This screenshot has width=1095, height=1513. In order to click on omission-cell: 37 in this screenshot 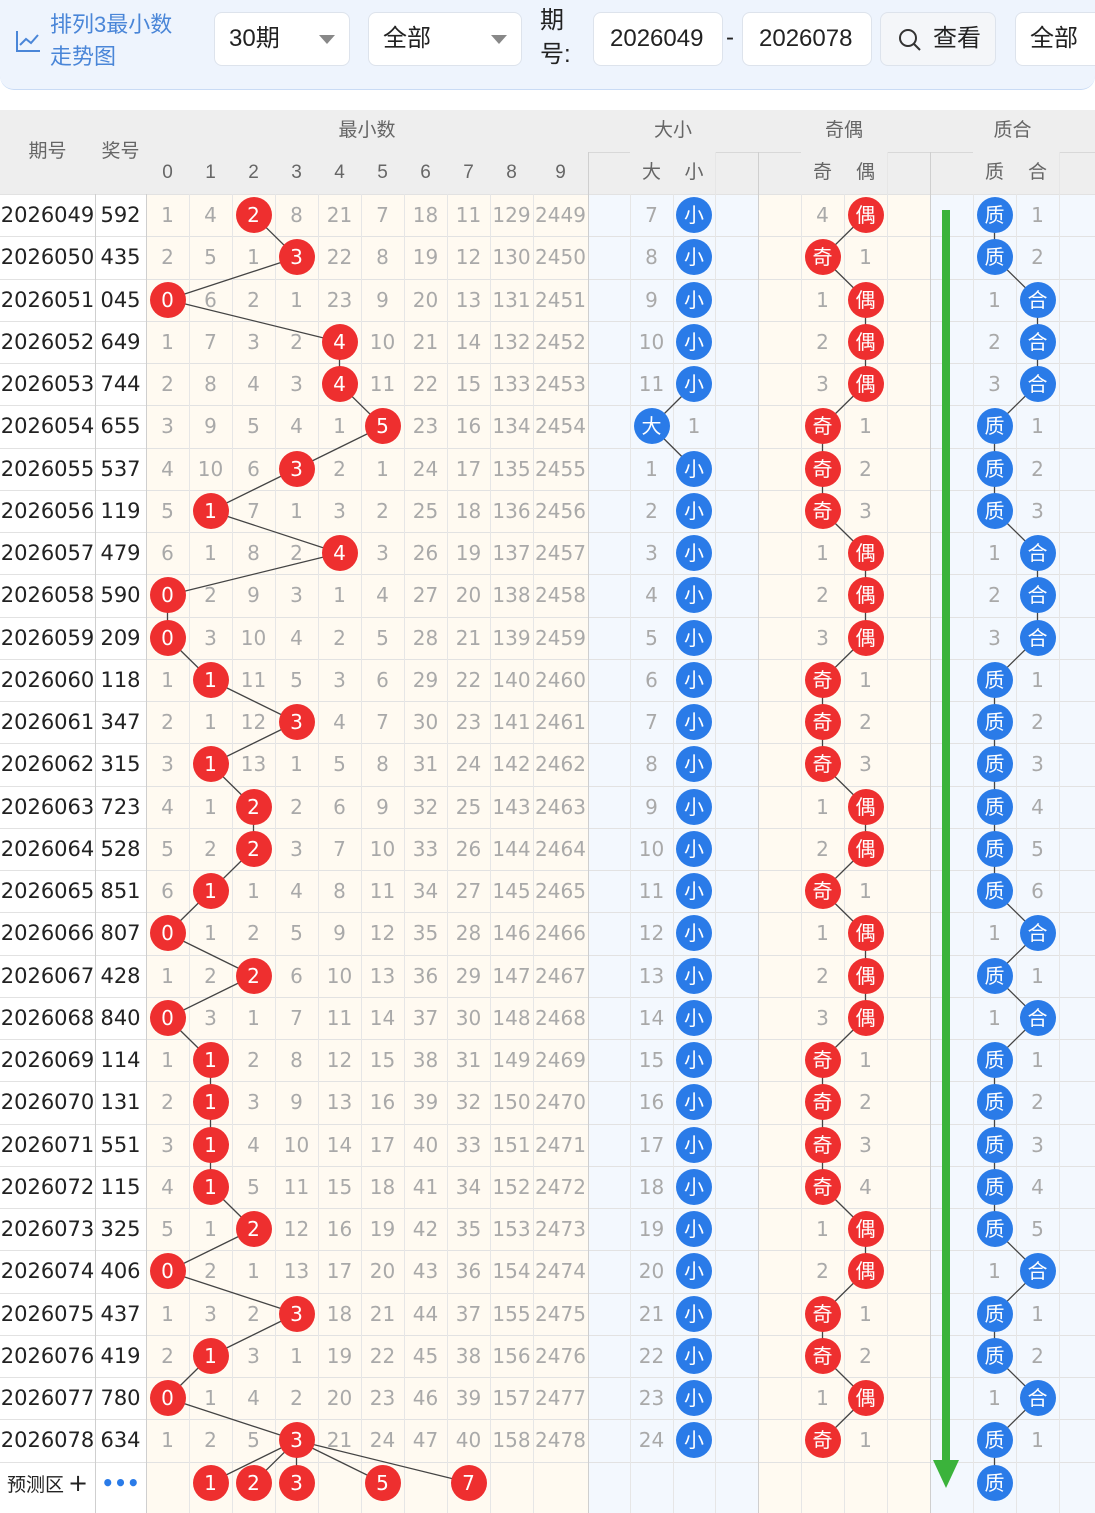, I will do `click(468, 1313)`.